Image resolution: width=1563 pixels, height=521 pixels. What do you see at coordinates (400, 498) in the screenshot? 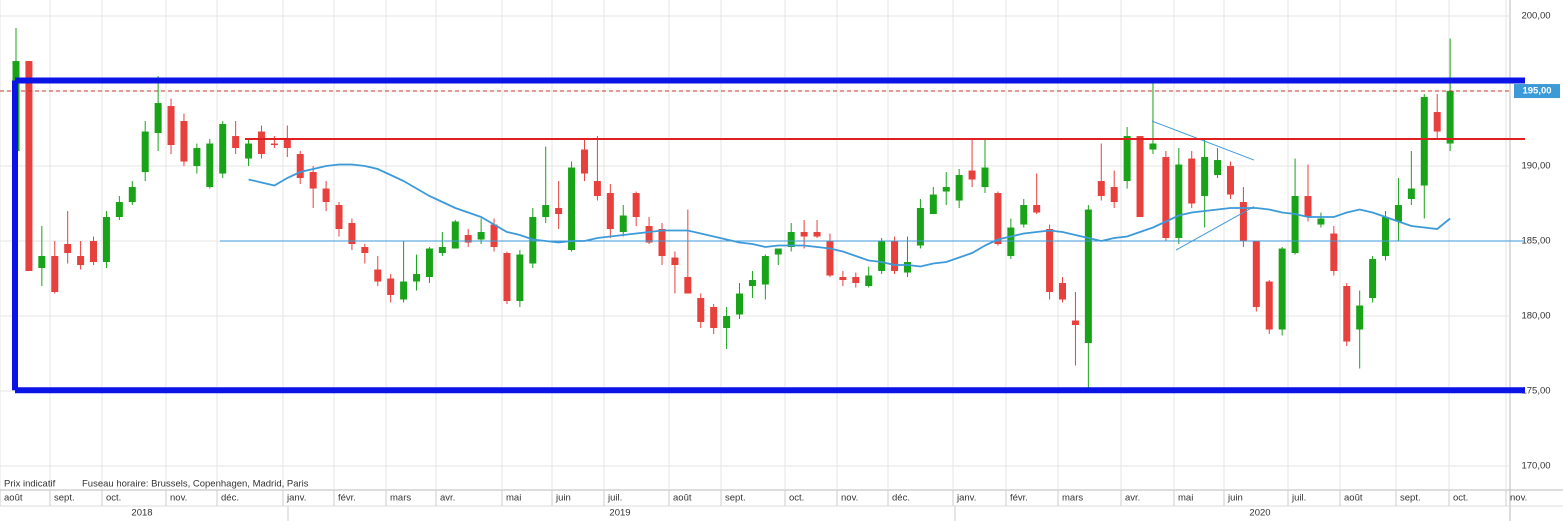
I see `x-tick-label: mars` at bounding box center [400, 498].